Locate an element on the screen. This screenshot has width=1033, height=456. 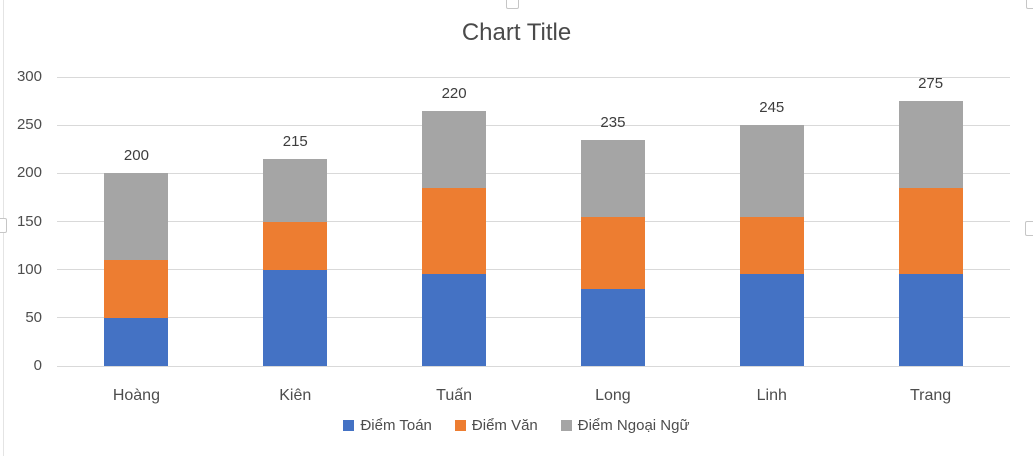
x-axis-label-Tuấn: Tuấn is located at coordinates (454, 395).